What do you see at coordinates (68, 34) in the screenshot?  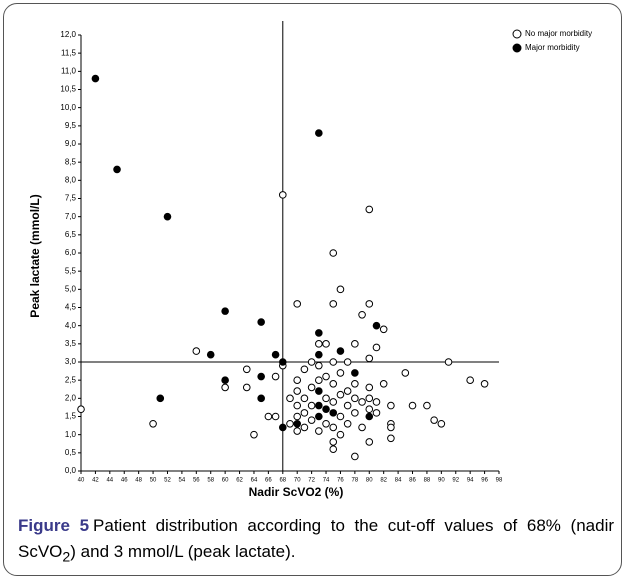 I see `y-tick-label: 12,0` at bounding box center [68, 34].